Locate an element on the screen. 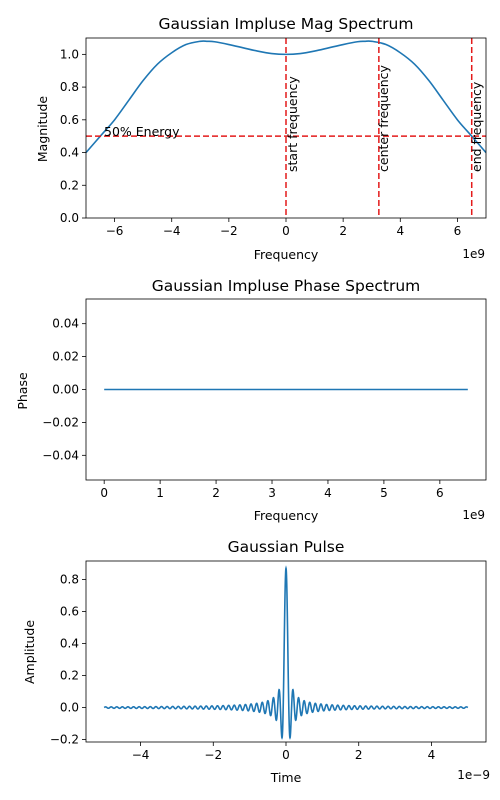  y-tick-label: 0.02 is located at coordinates (65, 357).